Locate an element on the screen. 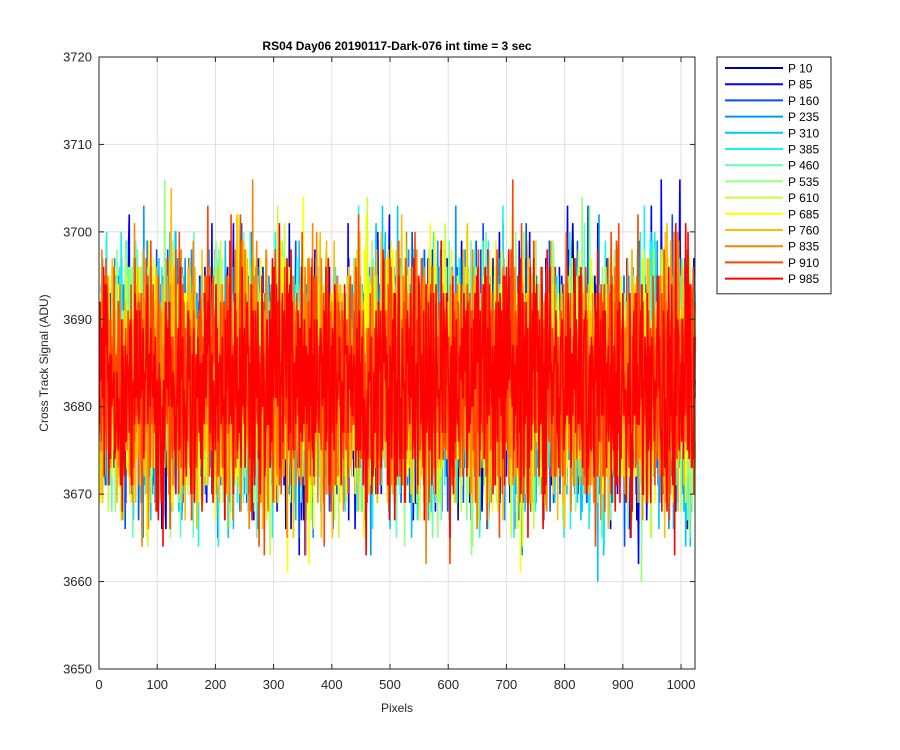 The width and height of the screenshot is (900, 750). x-tick-label: 700 is located at coordinates (507, 684).